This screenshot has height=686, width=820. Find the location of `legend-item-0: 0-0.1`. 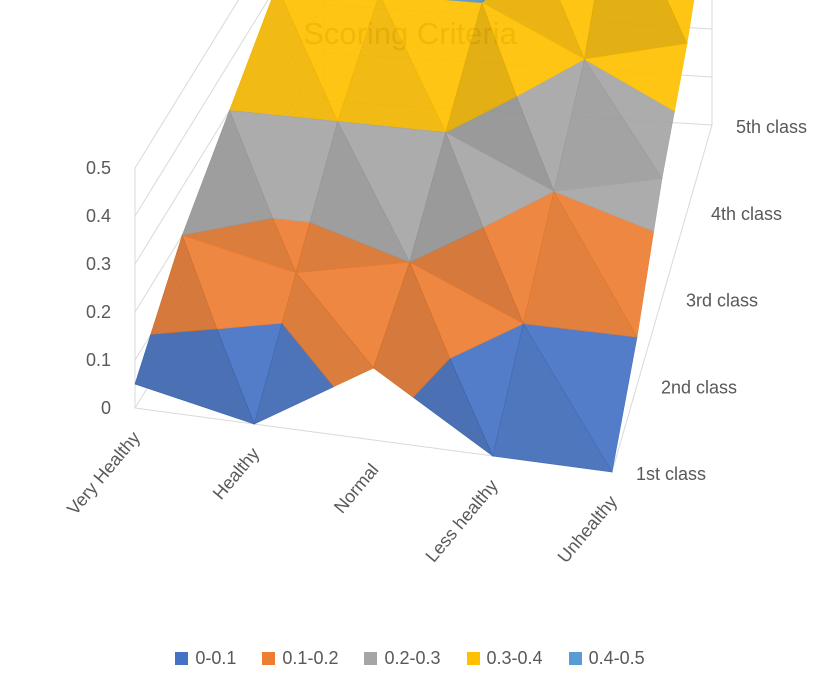

legend-item-0: 0-0.1 is located at coordinates (205, 658).